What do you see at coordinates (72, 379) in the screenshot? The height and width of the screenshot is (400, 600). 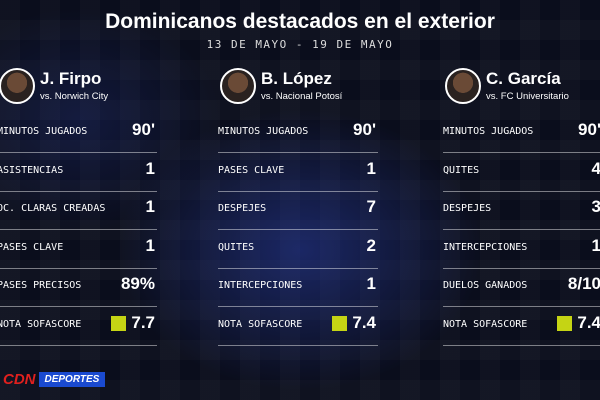 I see `logo-section: DEPORTES` at bounding box center [72, 379].